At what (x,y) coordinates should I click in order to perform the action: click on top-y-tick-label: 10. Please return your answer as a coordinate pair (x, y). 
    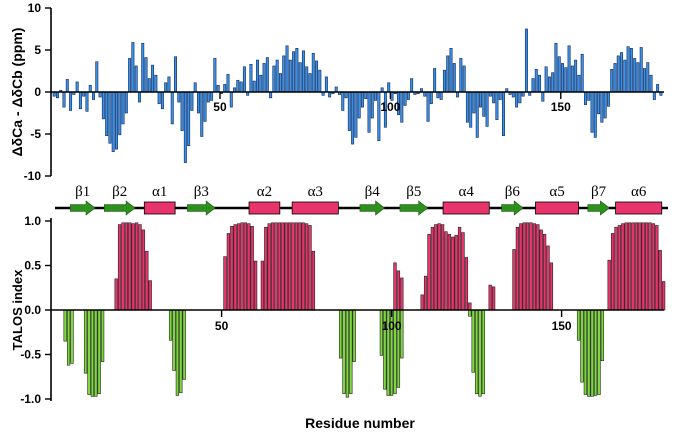
    Looking at the image, I should click on (35, 8).